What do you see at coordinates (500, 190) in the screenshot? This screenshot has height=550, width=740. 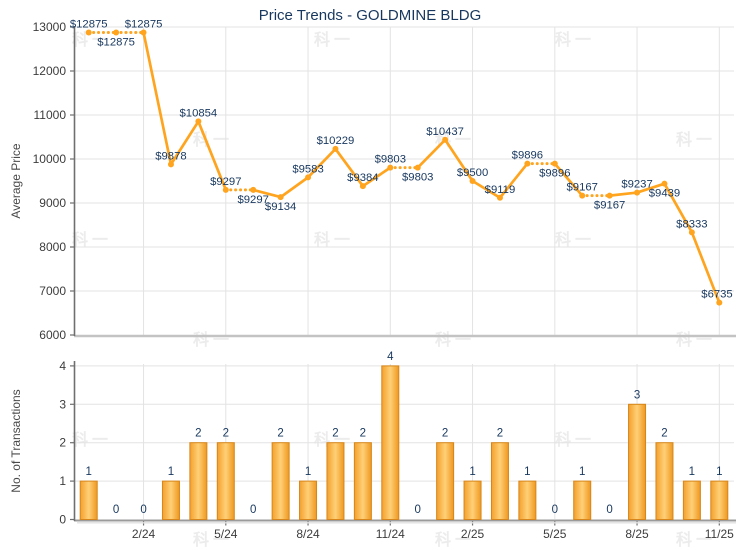 I see `price-value-label: $9119` at bounding box center [500, 190].